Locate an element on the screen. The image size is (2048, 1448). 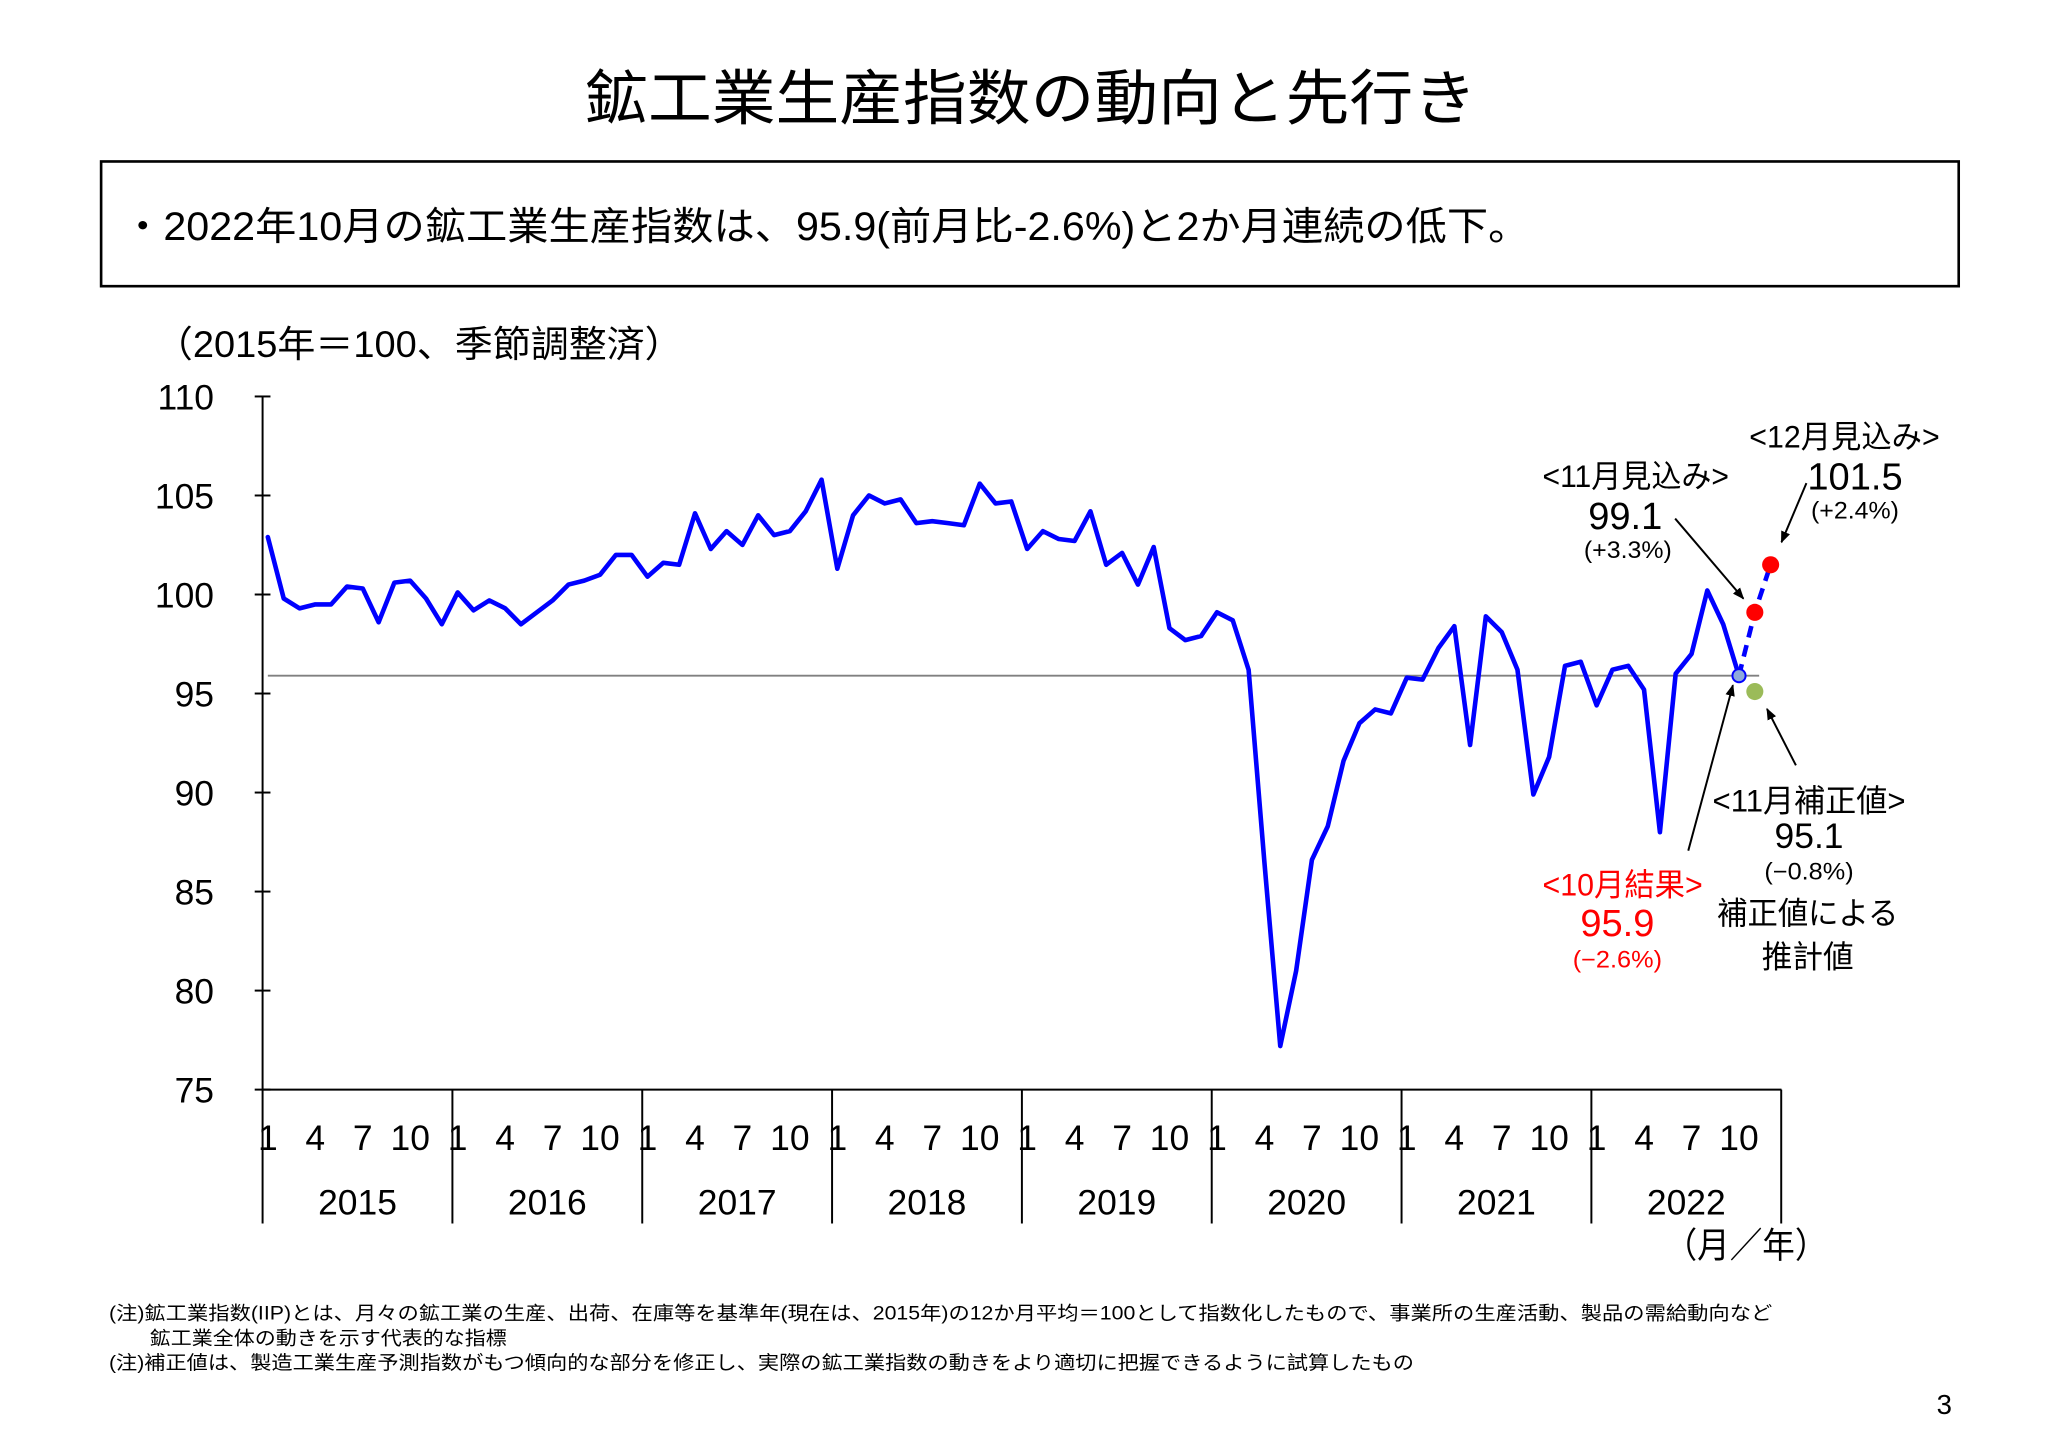
annotation-nov-corrected: <11月補正値> 95.1 (−0.8%) 補正値による 推計値 is located at coordinates (1809, 841).